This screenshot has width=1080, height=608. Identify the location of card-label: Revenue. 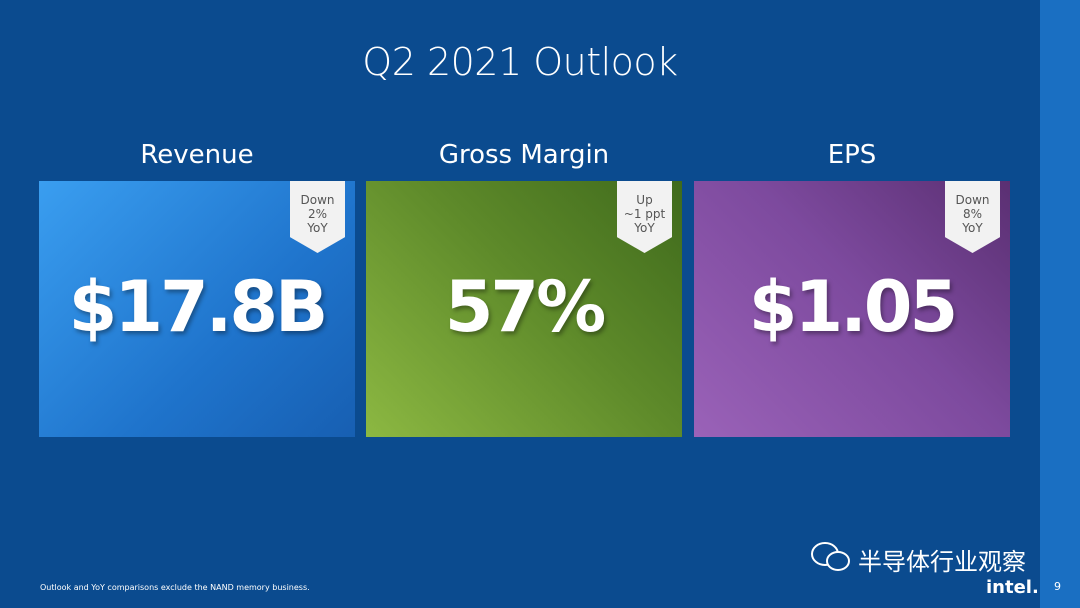
(197, 155).